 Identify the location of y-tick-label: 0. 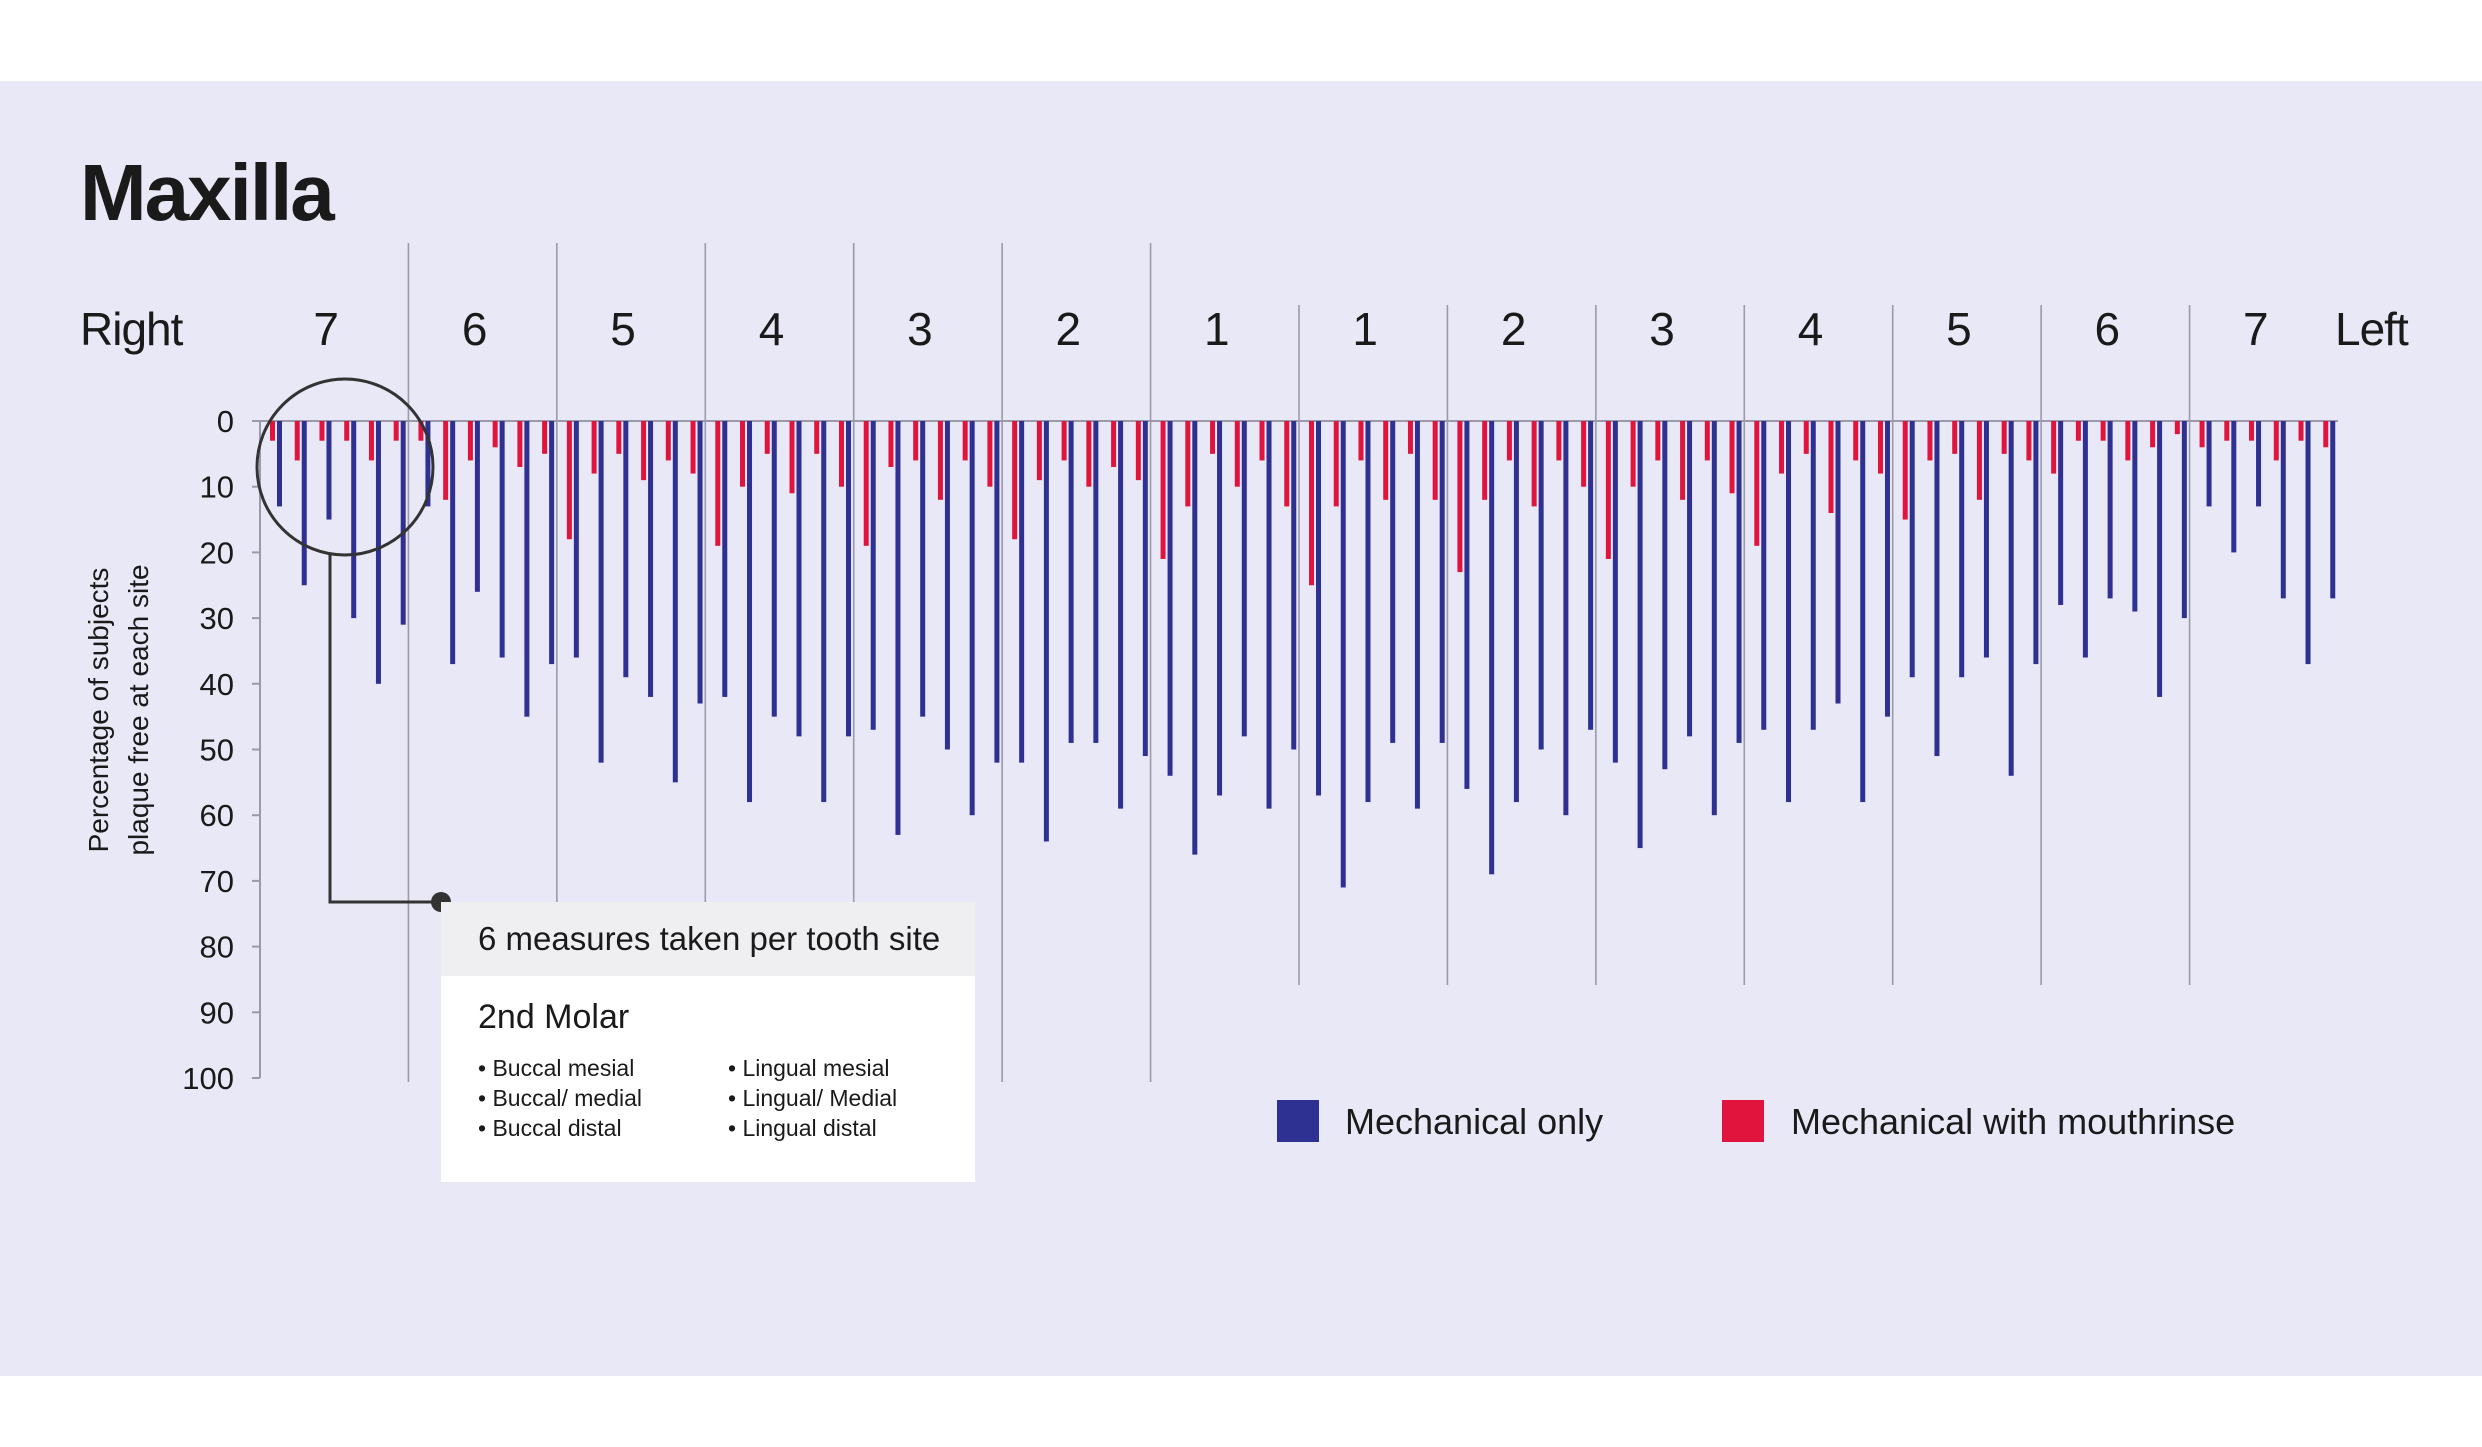
(225, 421).